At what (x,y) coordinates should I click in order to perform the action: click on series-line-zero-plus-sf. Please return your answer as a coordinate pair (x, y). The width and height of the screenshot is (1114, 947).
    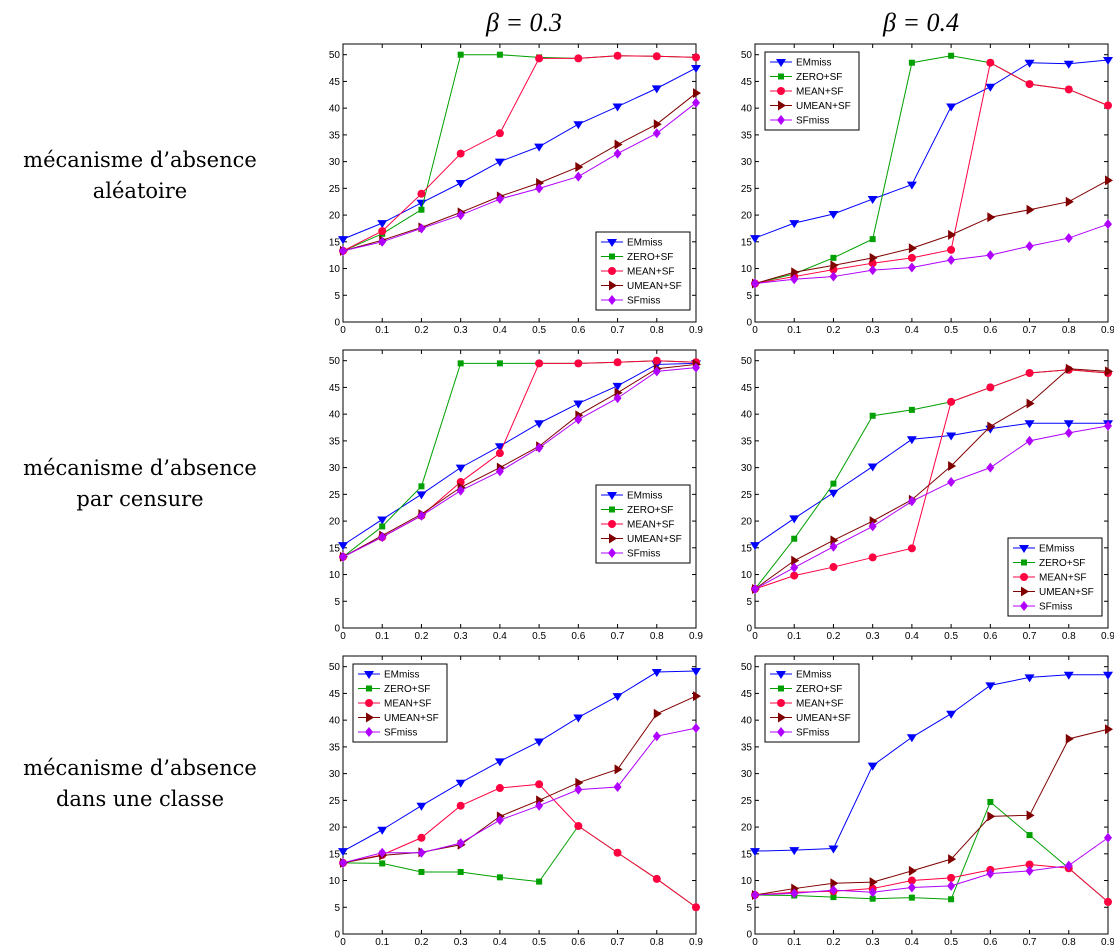
    Looking at the image, I should click on (931, 852).